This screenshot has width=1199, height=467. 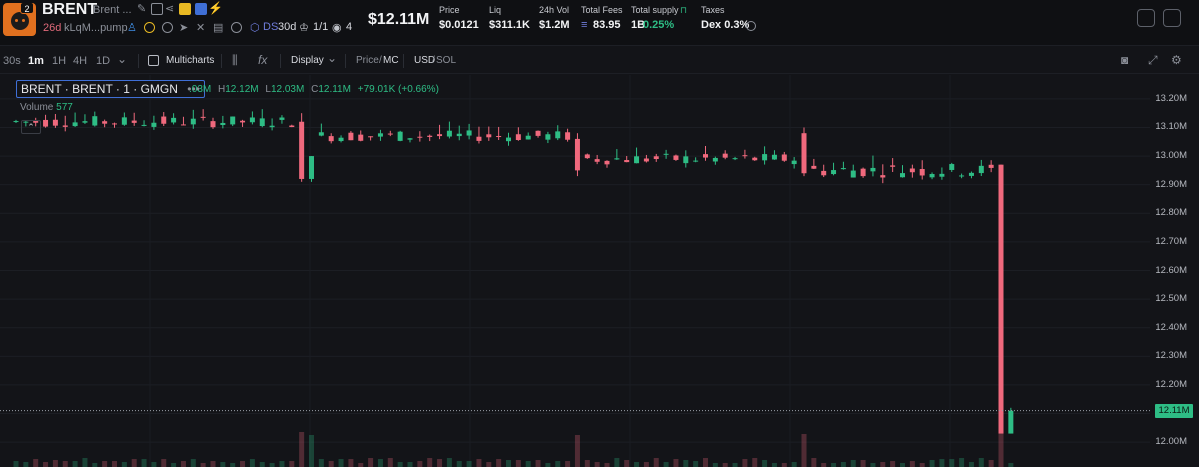 What do you see at coordinates (713, 10) in the screenshot?
I see `stat-taxes-label: Taxes` at bounding box center [713, 10].